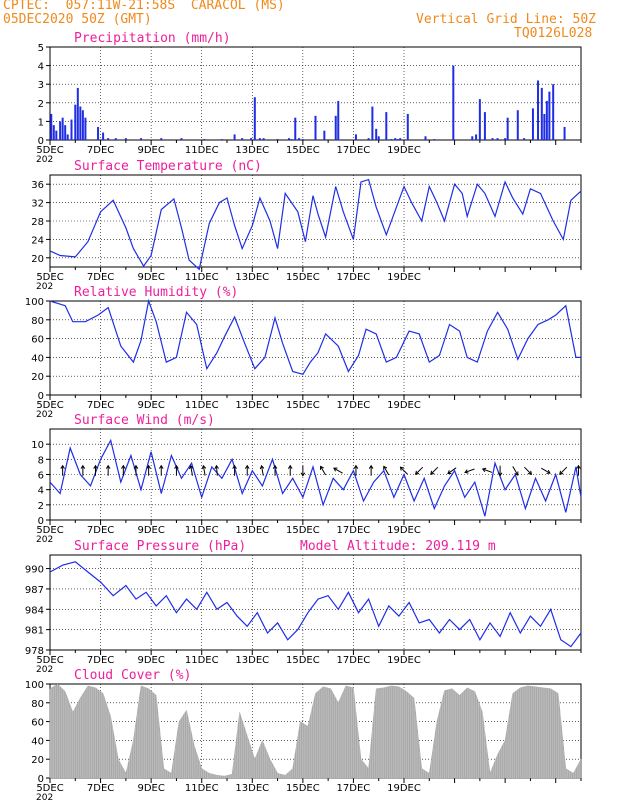 The height and width of the screenshot is (800, 618). What do you see at coordinates (100, 405) in the screenshot?
I see `x-tick-label: 7DEC` at bounding box center [100, 405].